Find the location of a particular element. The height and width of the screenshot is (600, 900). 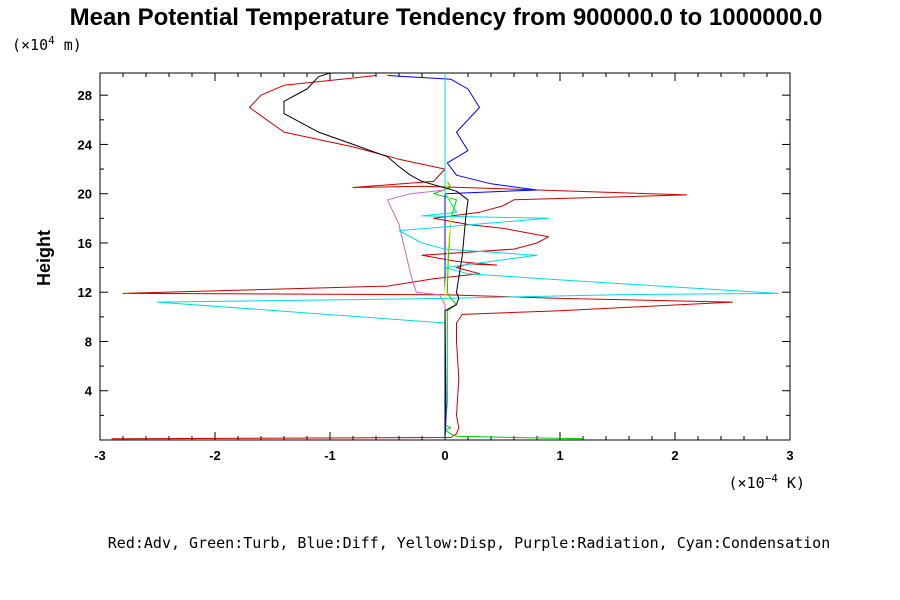

x-tick-labels: -3 -2 -1 0 1 2 3 is located at coordinates (443, 455).